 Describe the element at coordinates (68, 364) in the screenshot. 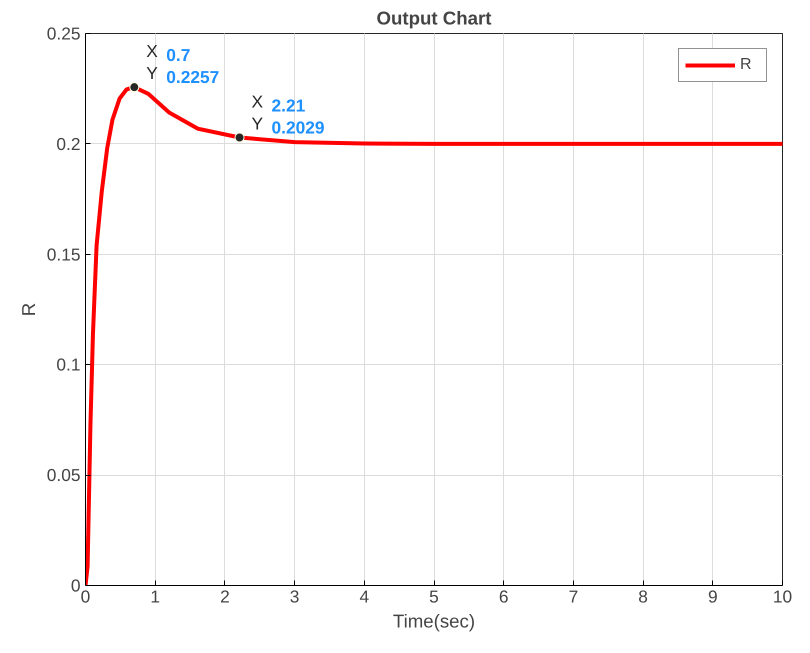

I see `y-tick-label: 0.1` at that location.